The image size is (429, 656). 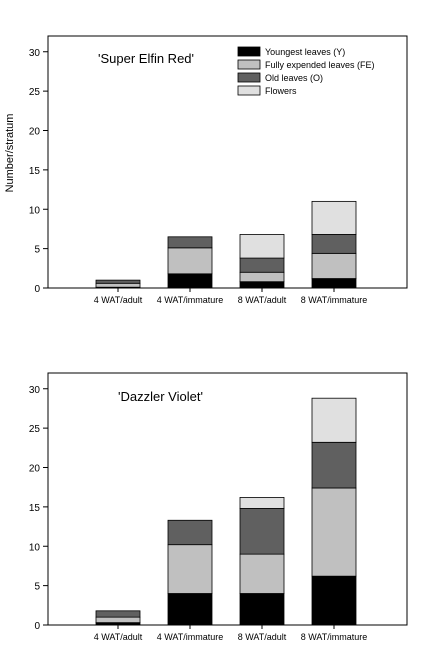 I want to click on chart-title: 'Super Elfin Red', so click(x=146, y=58).